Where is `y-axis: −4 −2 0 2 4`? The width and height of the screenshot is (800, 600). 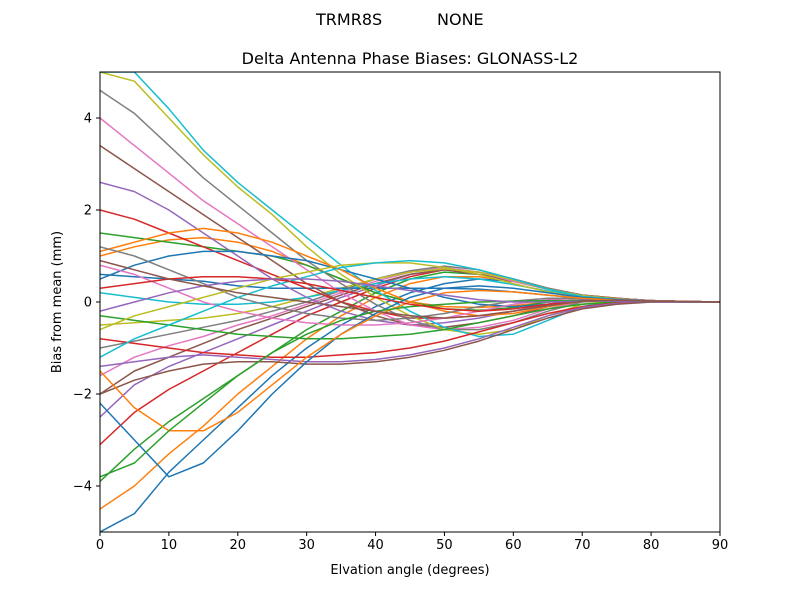 y-axis: −4 −2 0 2 4 is located at coordinates (86, 303).